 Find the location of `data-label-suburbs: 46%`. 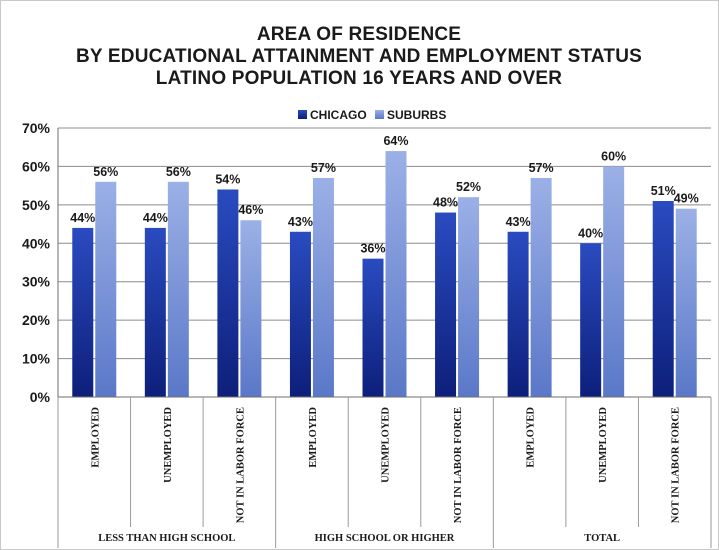

data-label-suburbs: 46% is located at coordinates (250, 210).